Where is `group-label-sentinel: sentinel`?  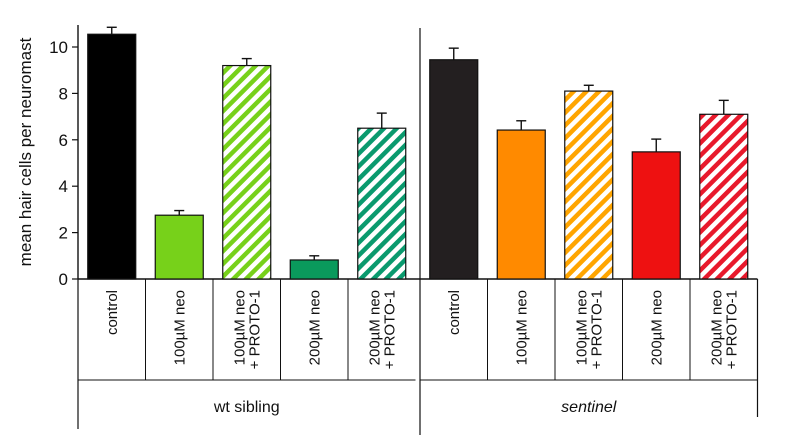 group-label-sentinel: sentinel is located at coordinates (589, 407).